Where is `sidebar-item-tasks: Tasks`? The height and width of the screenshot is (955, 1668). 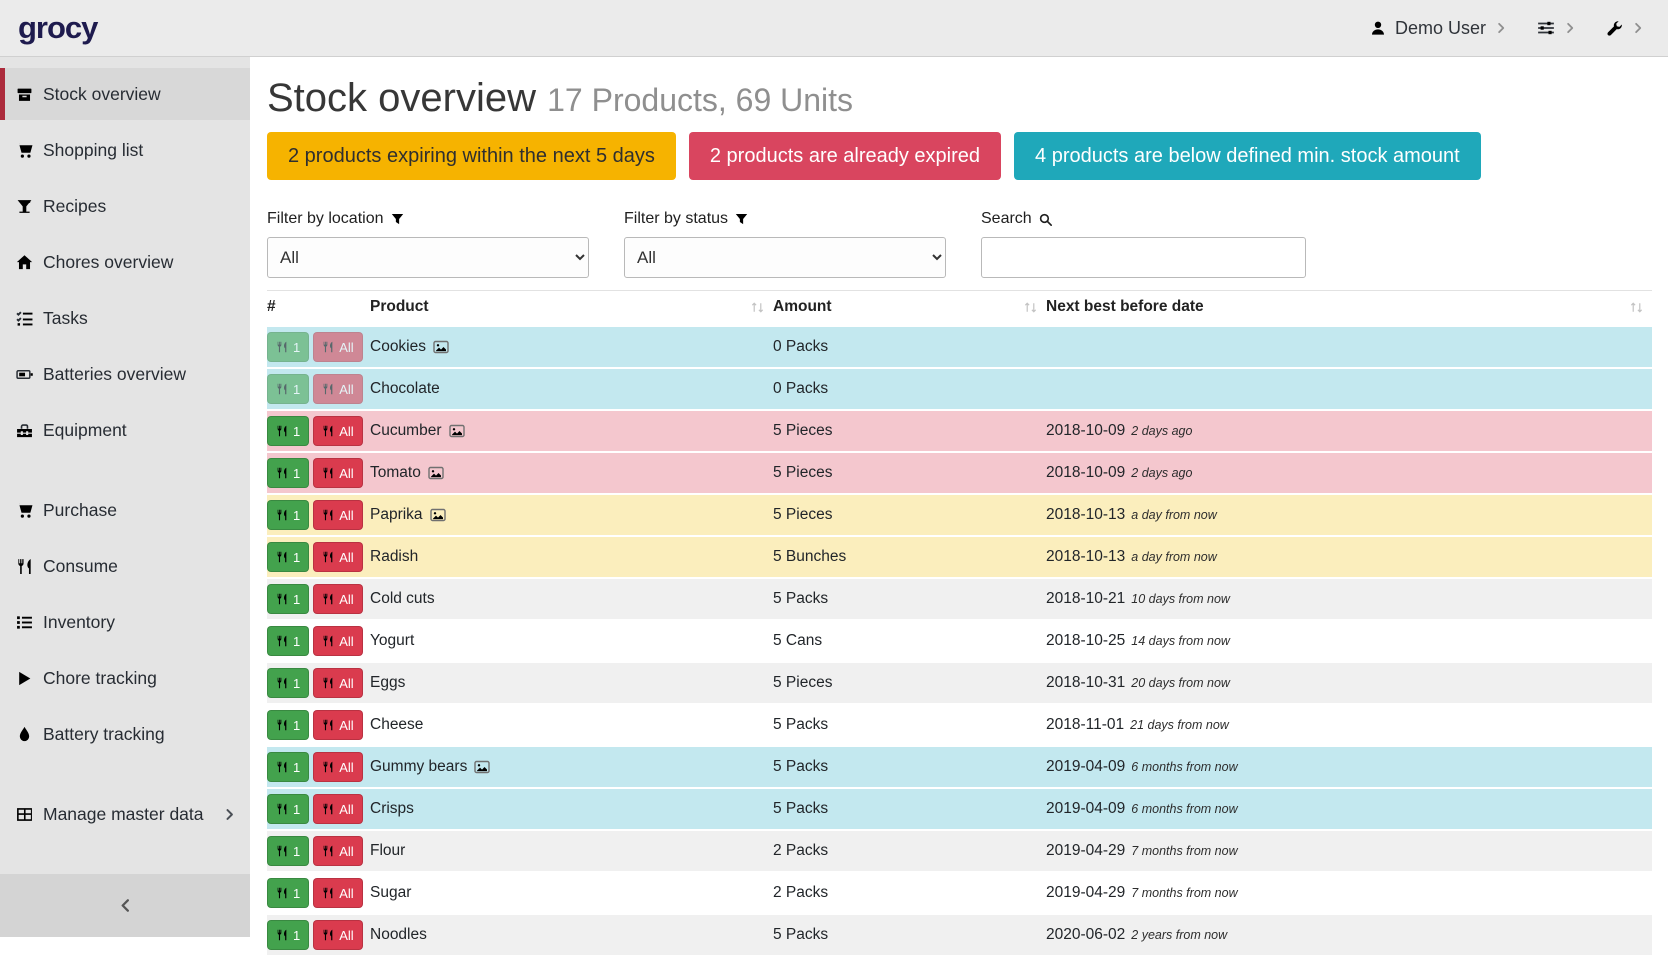
sidebar-item-tasks: Tasks is located at coordinates (125, 318).